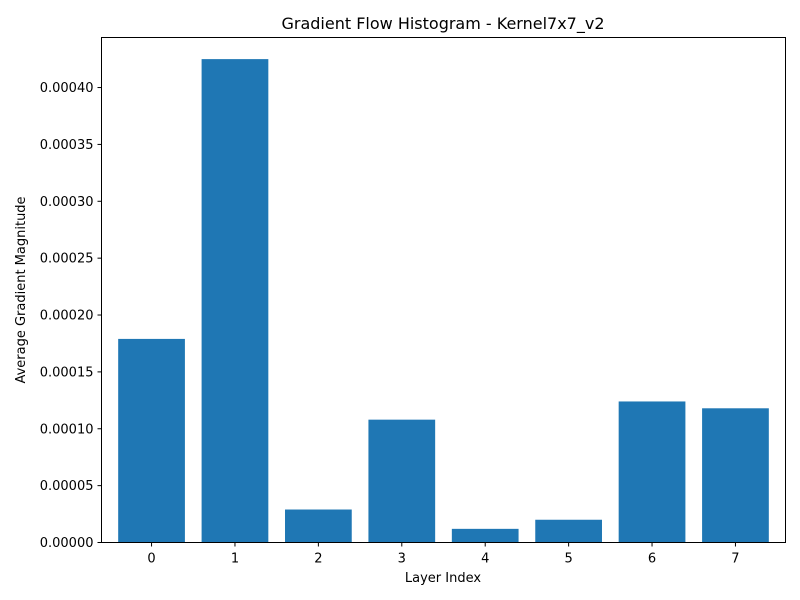 The width and height of the screenshot is (800, 600). Describe the element at coordinates (67, 372) in the screenshot. I see `y-tick-label: 0.00015` at that location.